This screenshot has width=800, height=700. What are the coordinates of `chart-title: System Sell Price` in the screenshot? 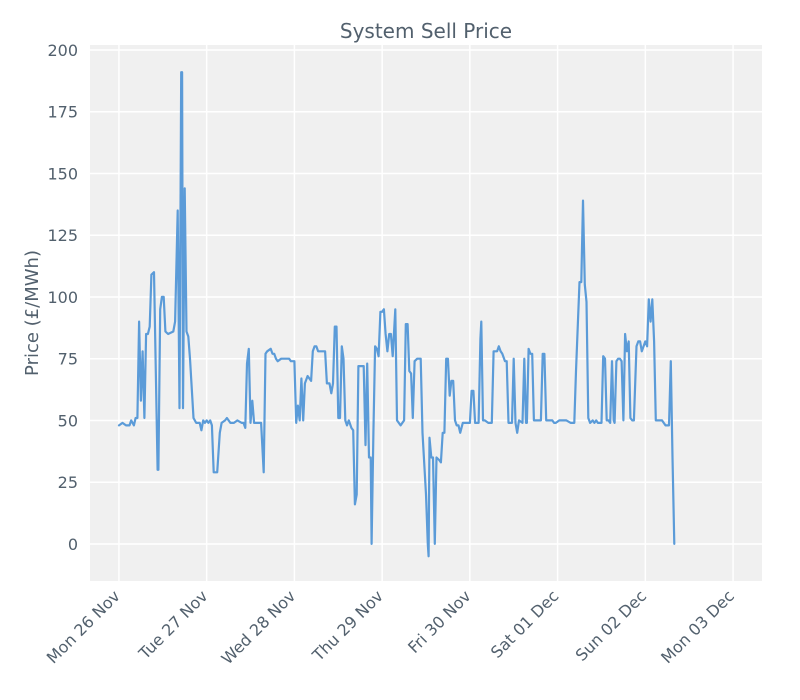 It's located at (426, 31).